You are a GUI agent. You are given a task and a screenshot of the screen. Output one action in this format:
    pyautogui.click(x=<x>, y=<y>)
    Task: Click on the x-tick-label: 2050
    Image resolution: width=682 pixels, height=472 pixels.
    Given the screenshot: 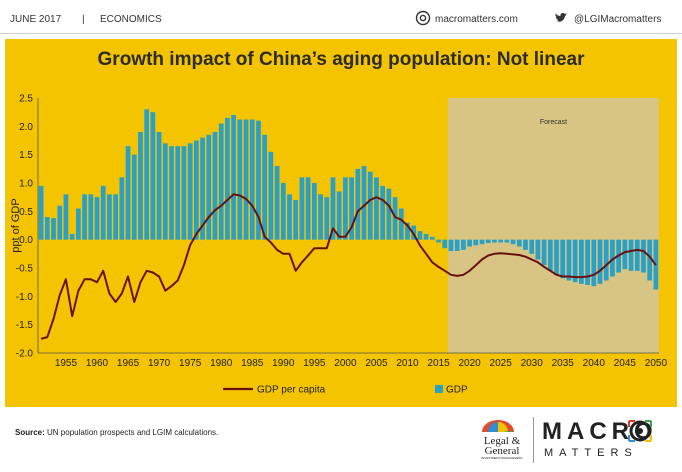 What is the action you would take?
    pyautogui.click(x=656, y=363)
    